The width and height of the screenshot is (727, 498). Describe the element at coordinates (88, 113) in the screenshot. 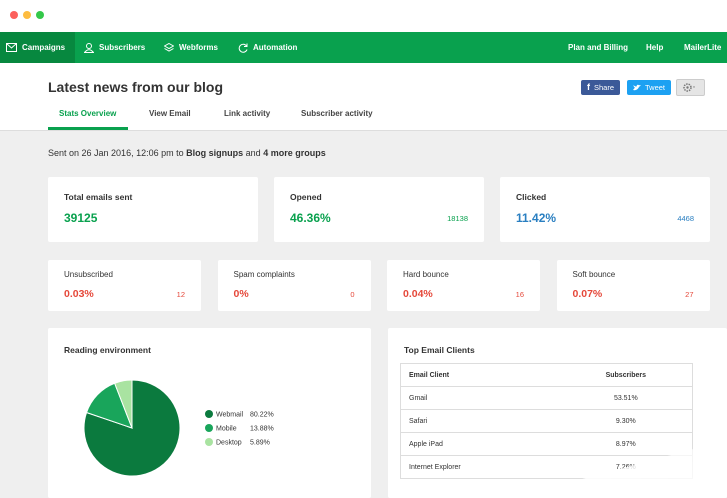

I see `tab: Stats Overview` at that location.